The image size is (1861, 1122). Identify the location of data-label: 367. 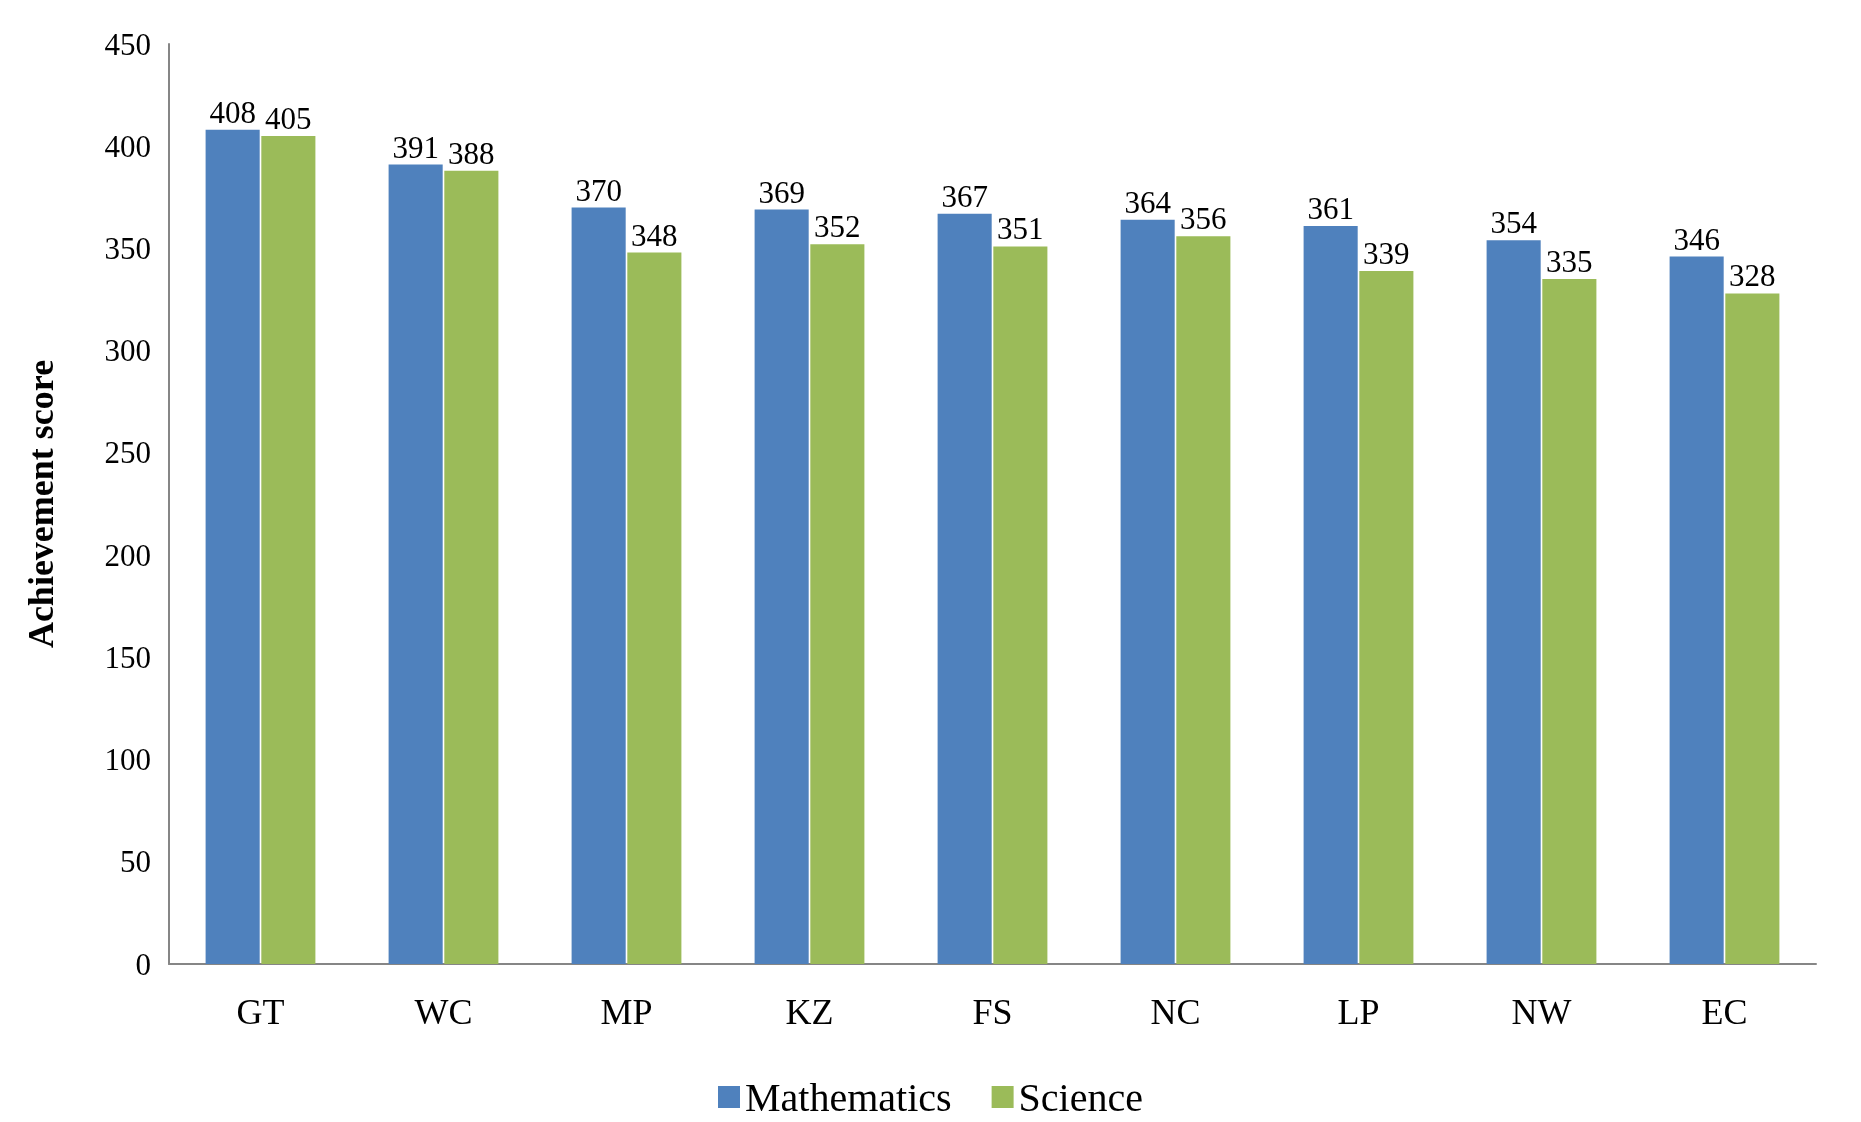
(964, 196).